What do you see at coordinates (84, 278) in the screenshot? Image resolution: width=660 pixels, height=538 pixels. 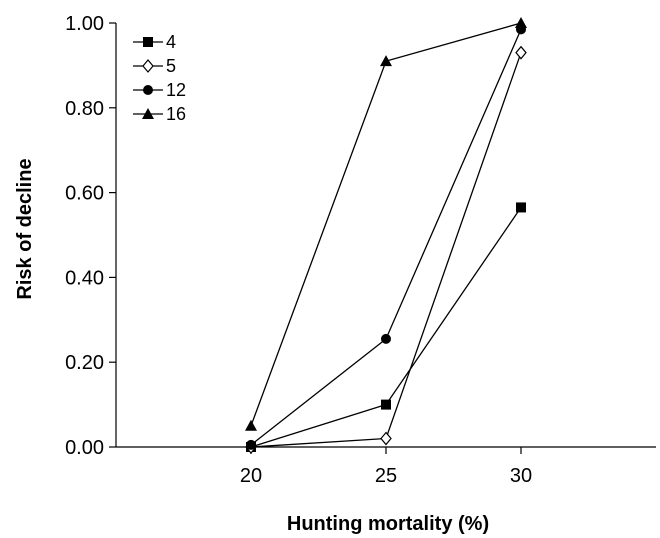 I see `y-tick-label: 0.40` at bounding box center [84, 278].